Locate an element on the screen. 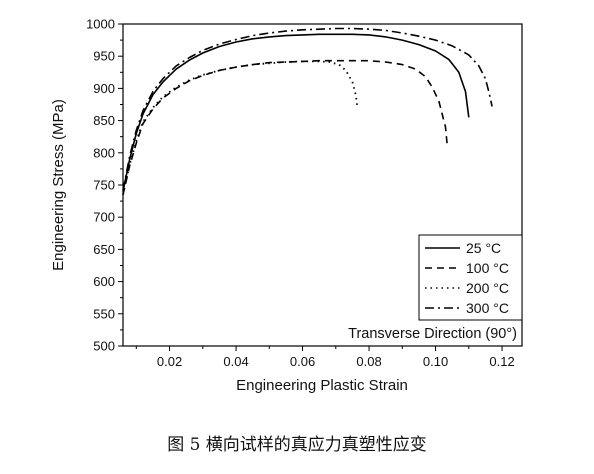 The image size is (594, 474). x-tick-label: 0.04 is located at coordinates (235, 361).